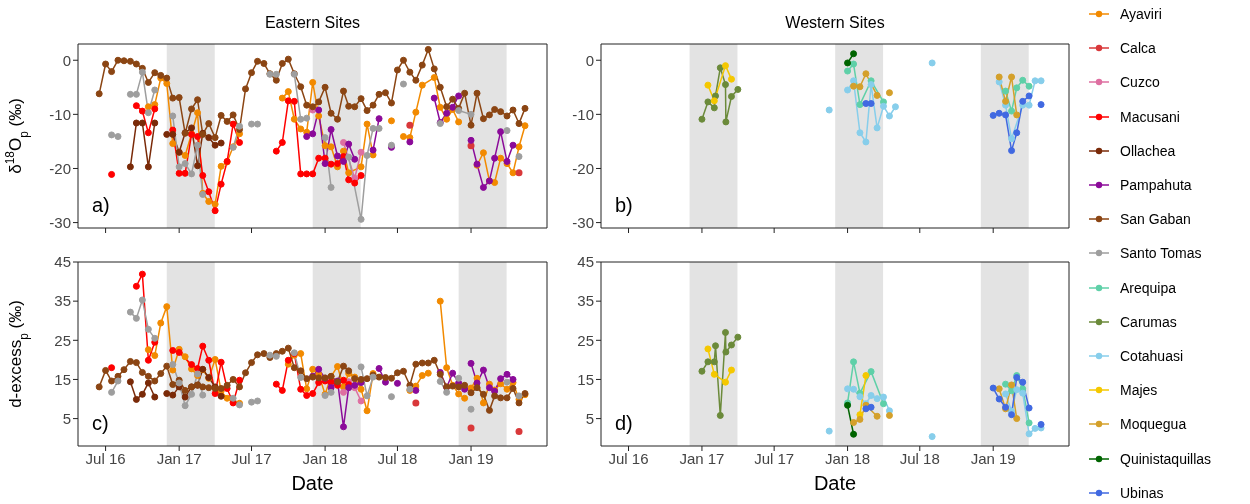 The width and height of the screenshot is (1250, 504). What do you see at coordinates (1161, 253) in the screenshot?
I see `legend-label: Santo Tomas` at bounding box center [1161, 253].